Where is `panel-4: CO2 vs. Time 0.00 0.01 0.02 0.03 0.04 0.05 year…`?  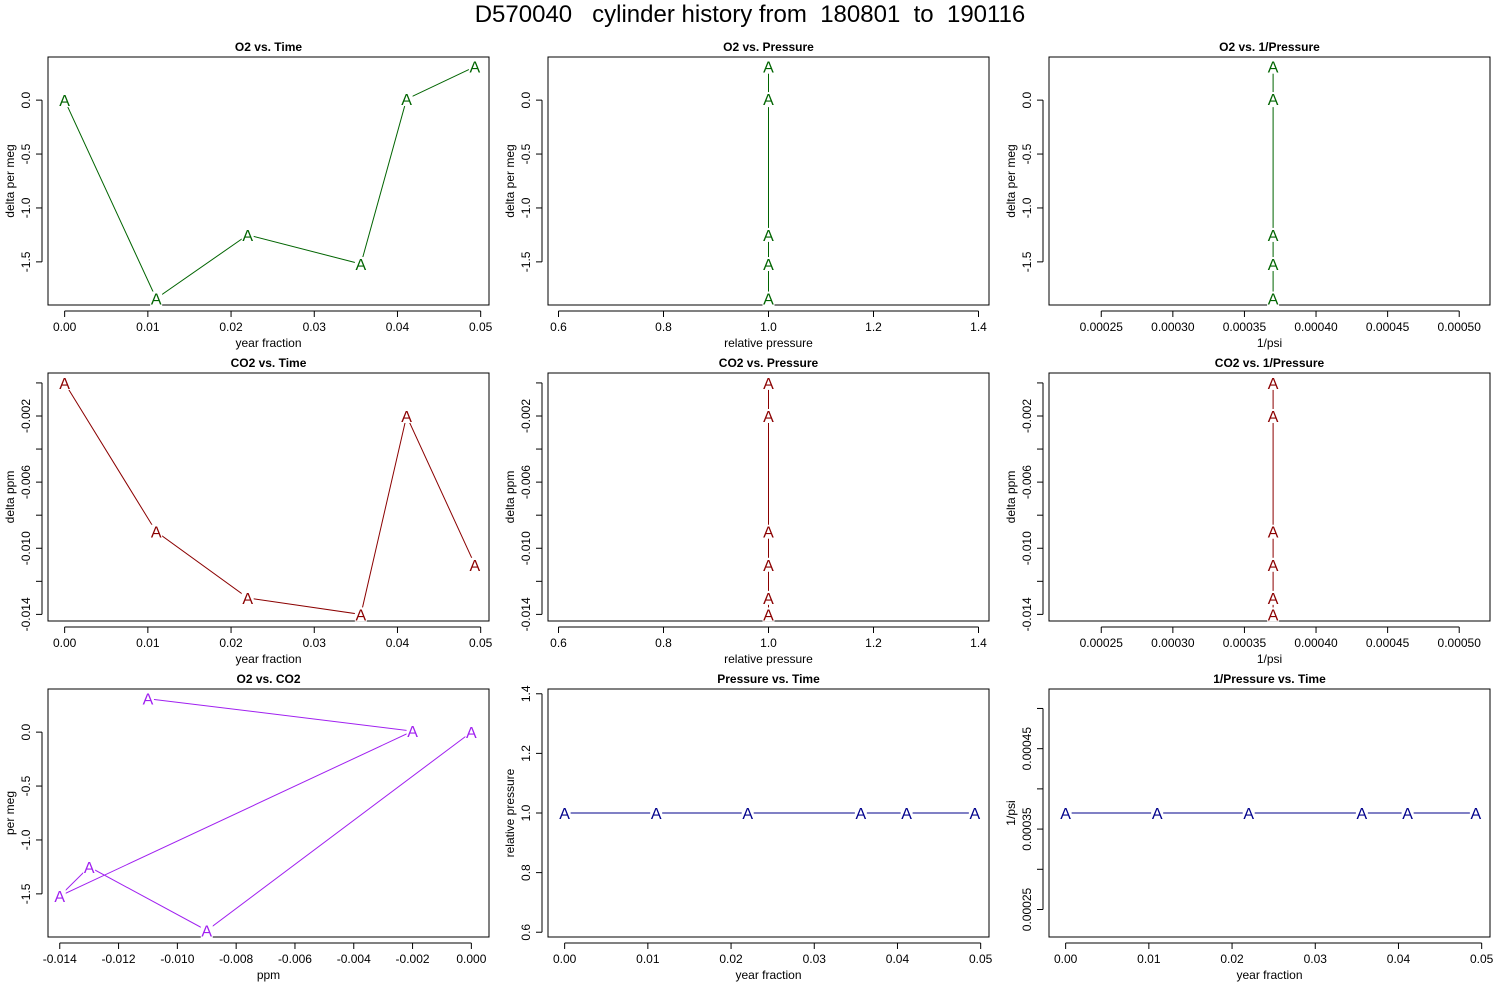 panel-4: CO2 vs. Time 0.00 0.01 0.02 0.03 0.04 0.05 year… is located at coordinates (248, 511).